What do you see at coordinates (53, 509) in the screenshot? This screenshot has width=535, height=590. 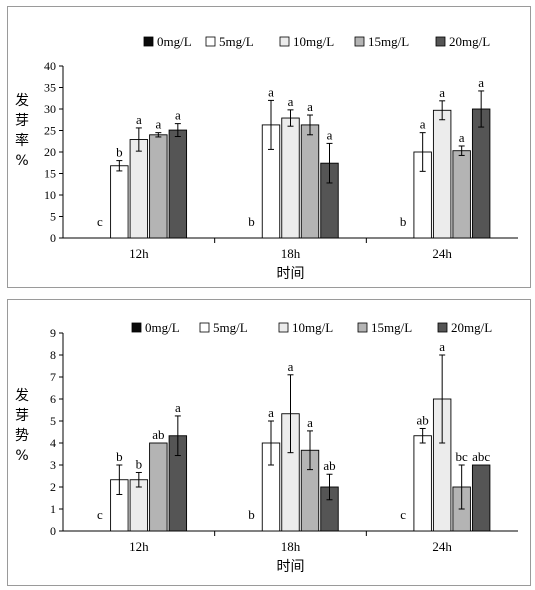 I see `y-tick-label-1: 1` at bounding box center [53, 509].